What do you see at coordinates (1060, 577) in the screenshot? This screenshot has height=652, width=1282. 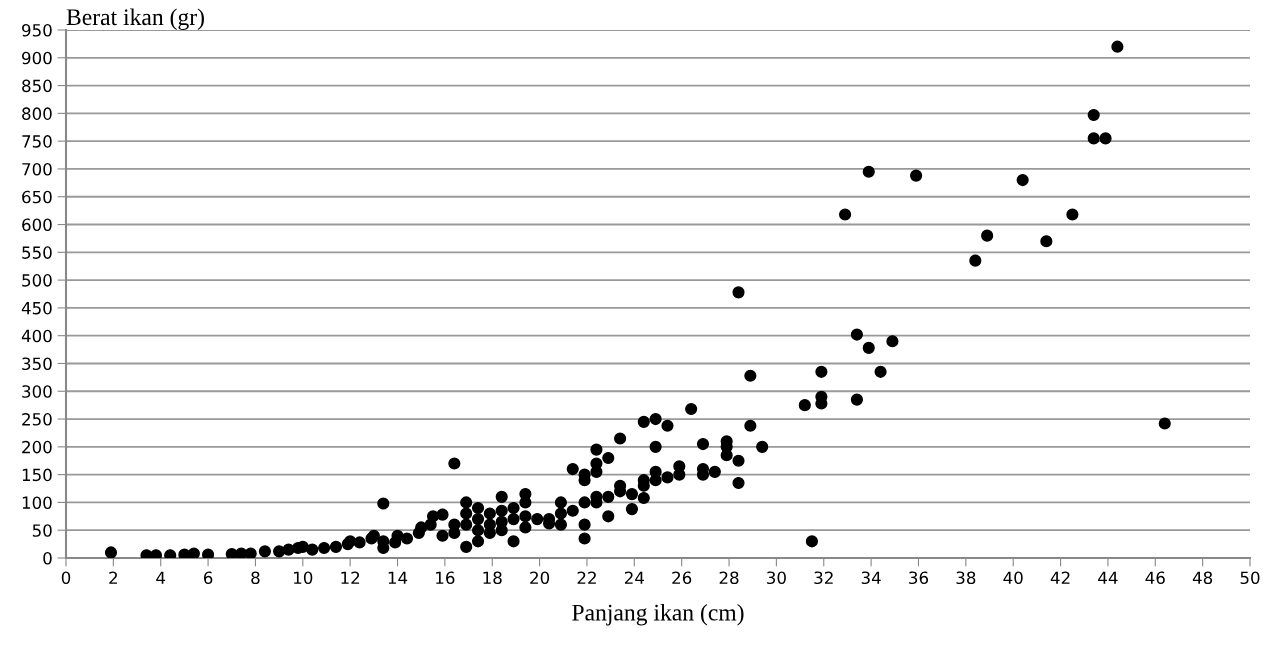 I see `x-tick-label: 42` at bounding box center [1060, 577].